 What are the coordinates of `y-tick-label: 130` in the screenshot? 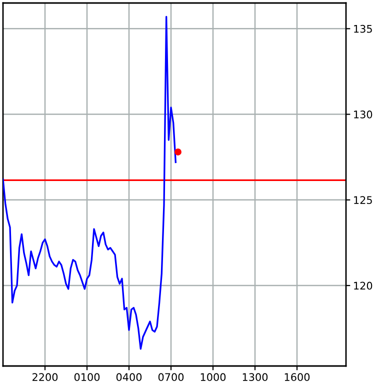 It's located at (363, 114).